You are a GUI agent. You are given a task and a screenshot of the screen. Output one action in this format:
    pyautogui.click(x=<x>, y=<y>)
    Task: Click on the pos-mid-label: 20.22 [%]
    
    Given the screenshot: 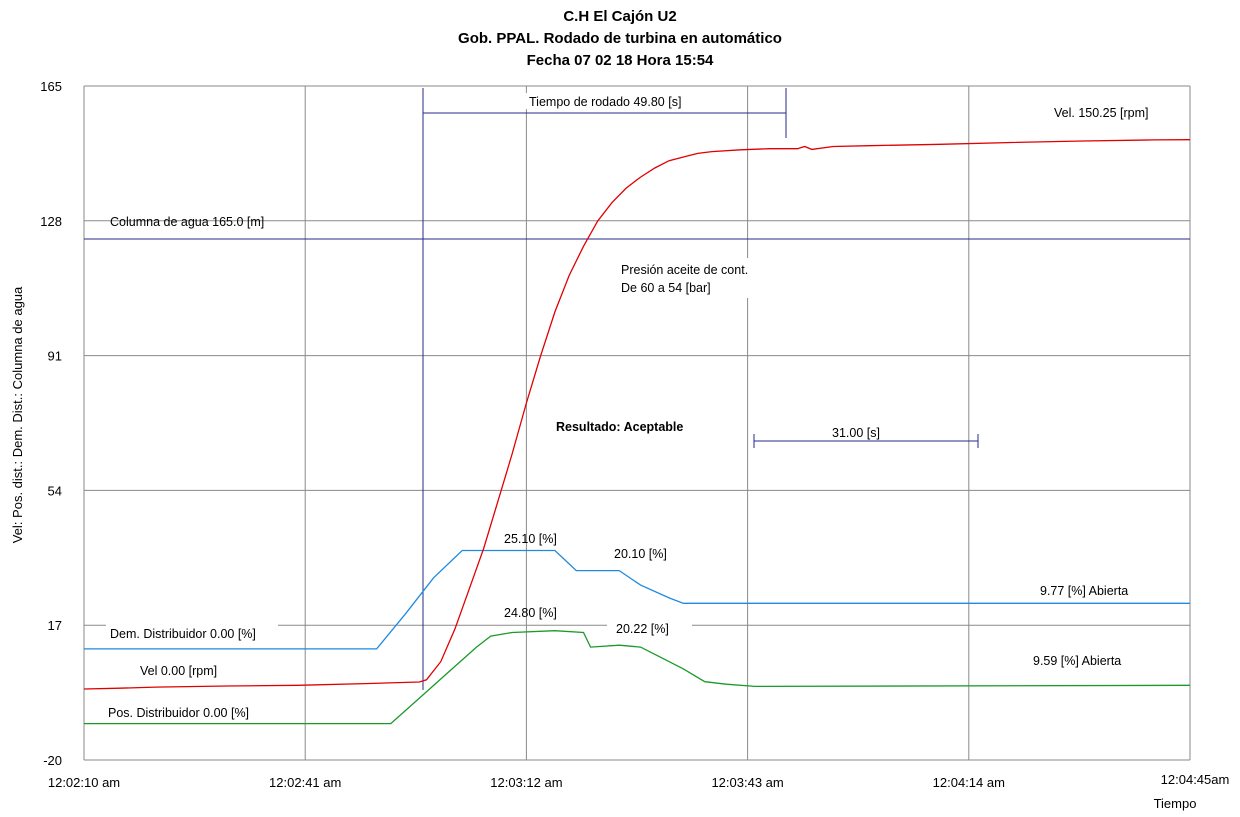 What is the action you would take?
    pyautogui.click(x=642, y=629)
    